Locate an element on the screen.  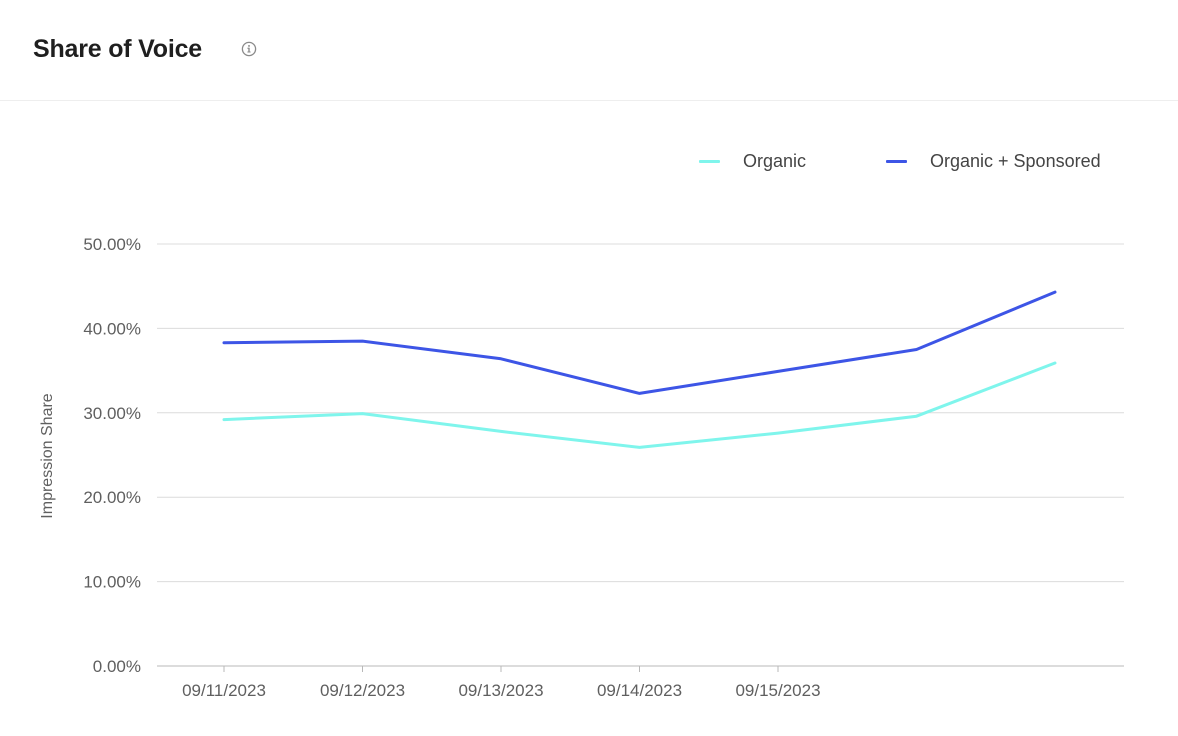
y-axis-tick-labels: 0.00% 10.00% 20.00% 30.00% 40.00% 50.00% is located at coordinates (112, 455).